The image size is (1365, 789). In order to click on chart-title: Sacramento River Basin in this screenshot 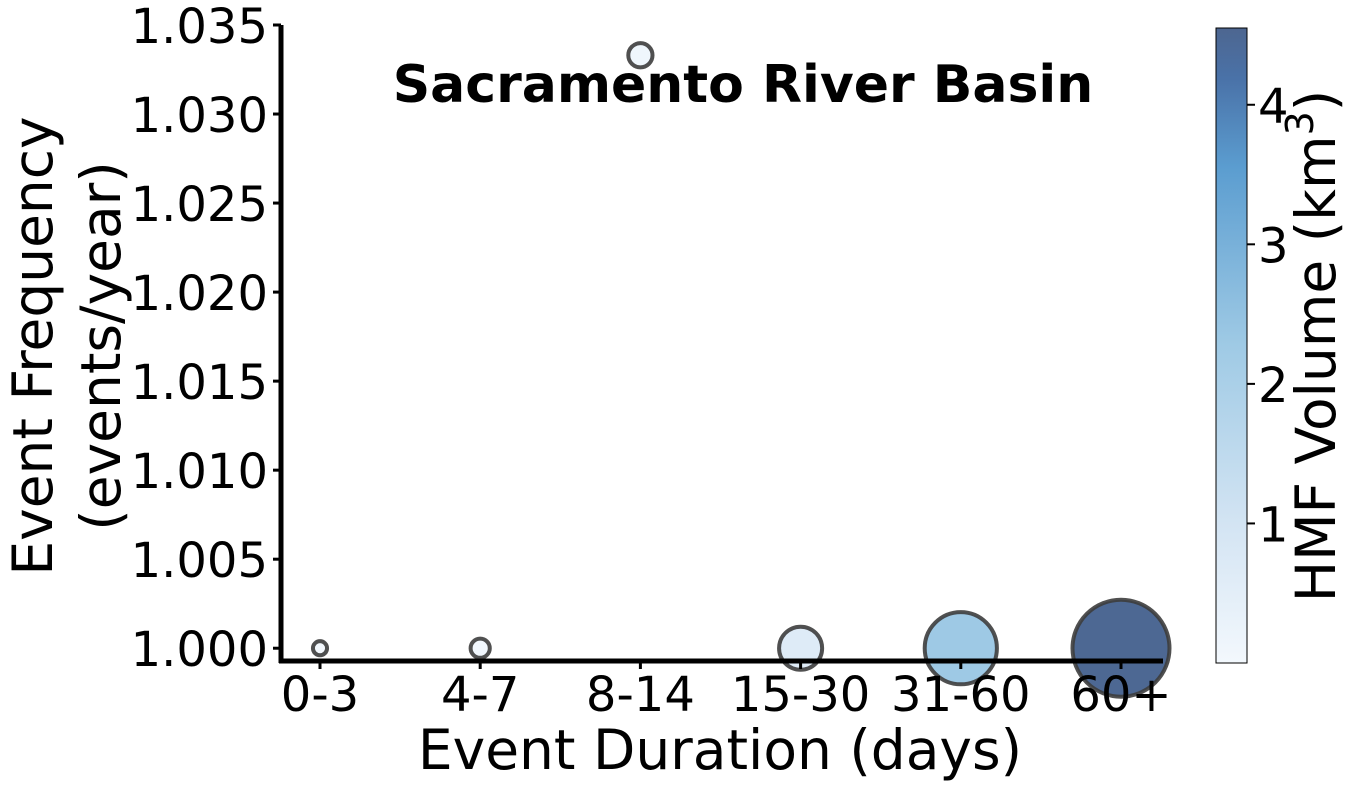, I will do `click(743, 85)`.